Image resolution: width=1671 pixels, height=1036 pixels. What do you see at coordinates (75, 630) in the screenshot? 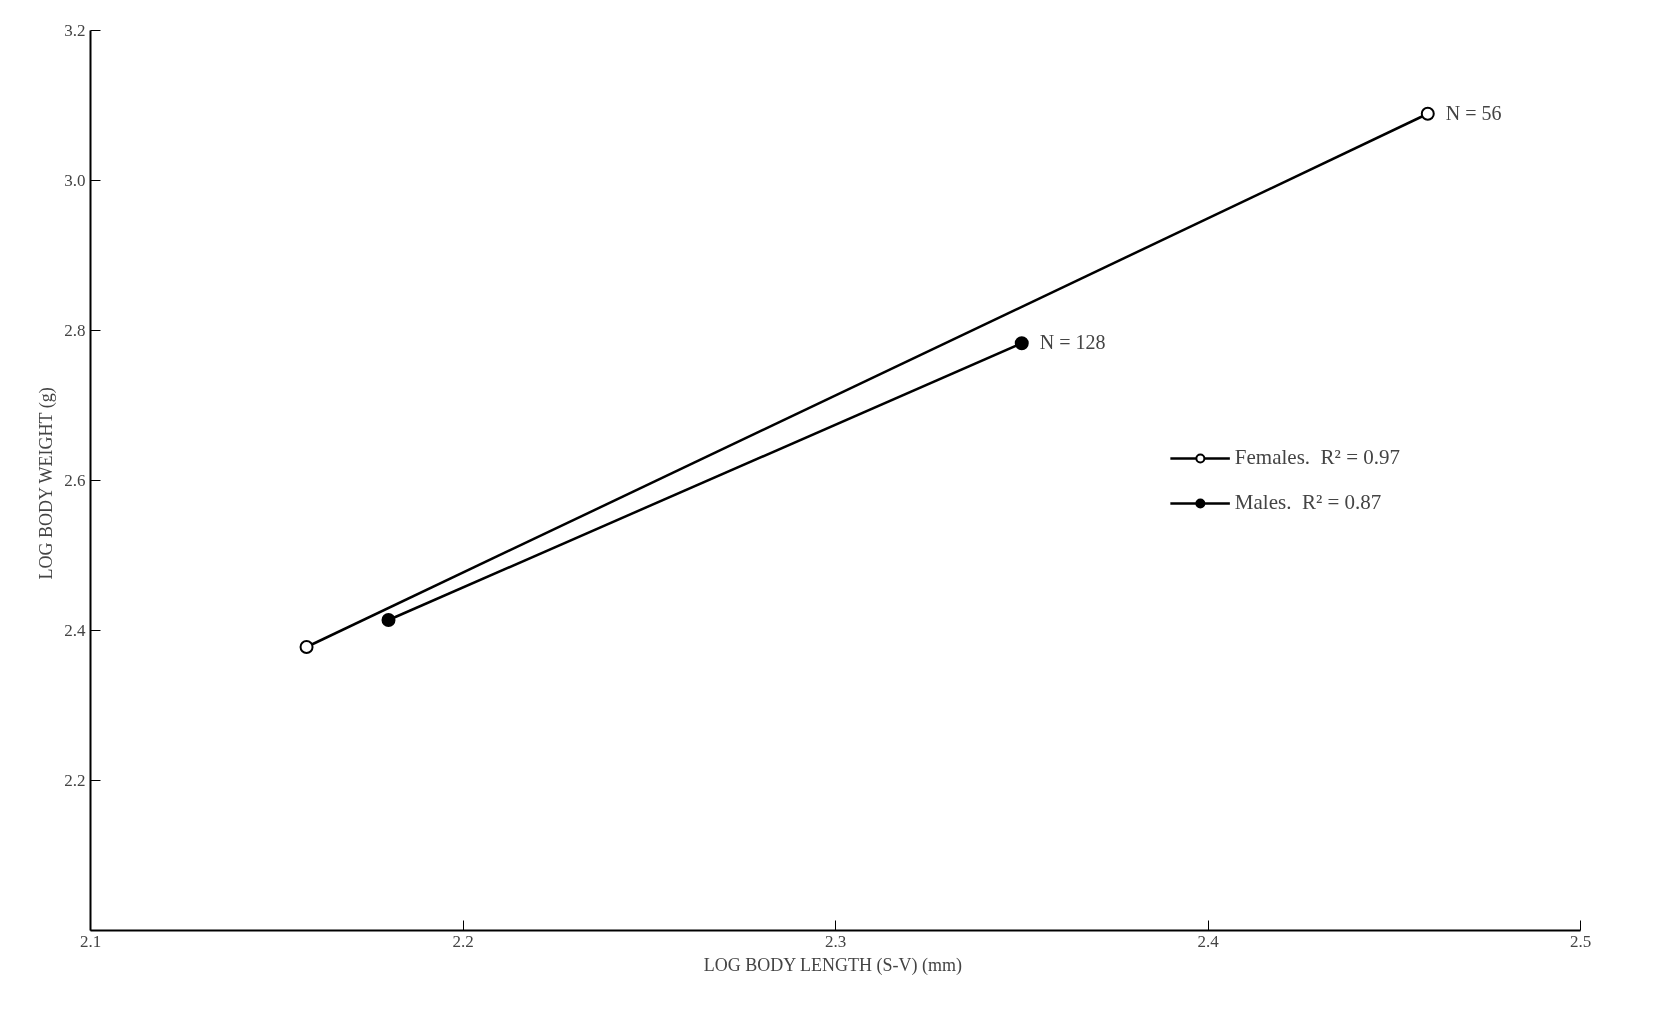
I see `y-tick-label: 2.4` at bounding box center [75, 630].